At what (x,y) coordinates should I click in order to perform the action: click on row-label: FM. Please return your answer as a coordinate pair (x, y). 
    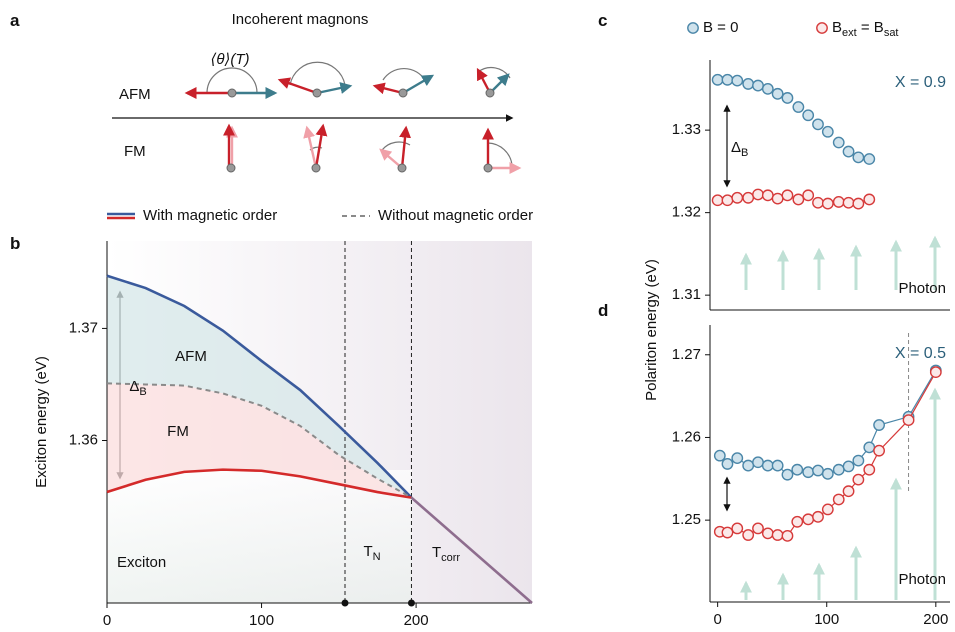
    Looking at the image, I should click on (135, 151).